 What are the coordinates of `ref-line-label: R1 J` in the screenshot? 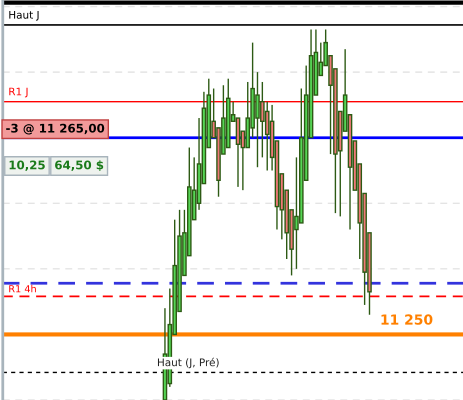 It's located at (18, 93).